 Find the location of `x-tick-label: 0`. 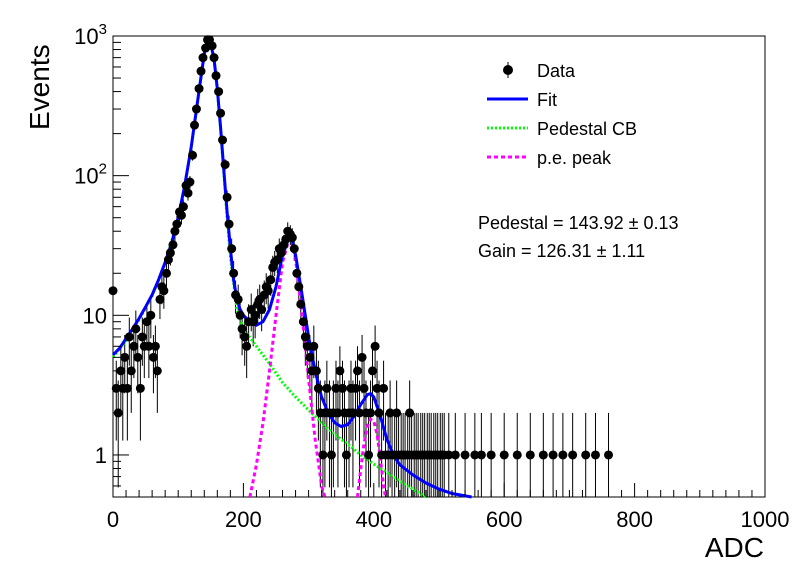

x-tick-label: 0 is located at coordinates (113, 519).